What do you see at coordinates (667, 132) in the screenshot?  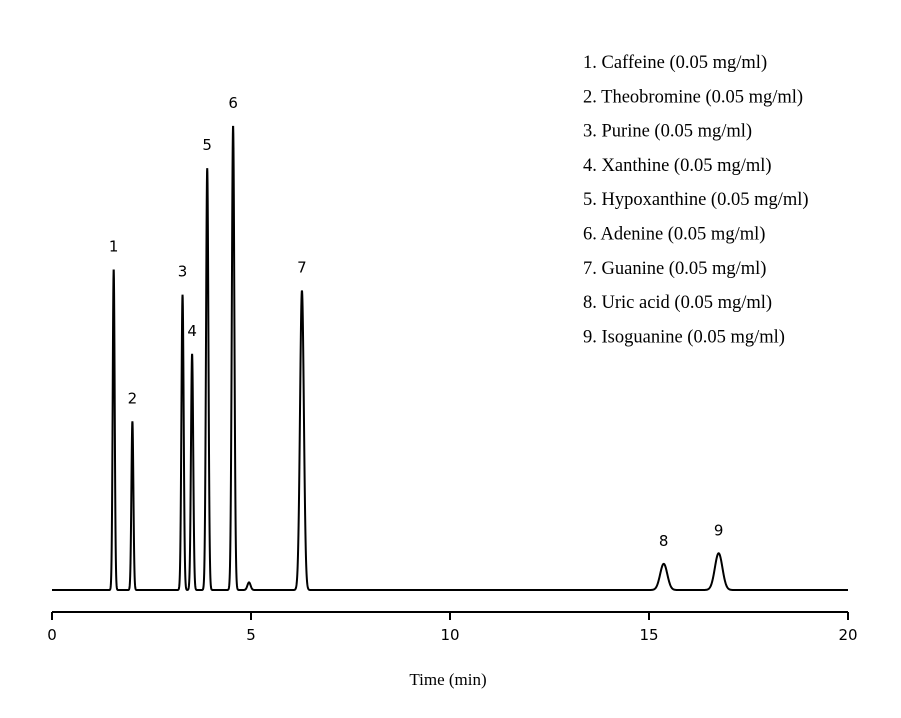 I see `legend-entry: 3. Purine (0.05 mg/ml)` at bounding box center [667, 132].